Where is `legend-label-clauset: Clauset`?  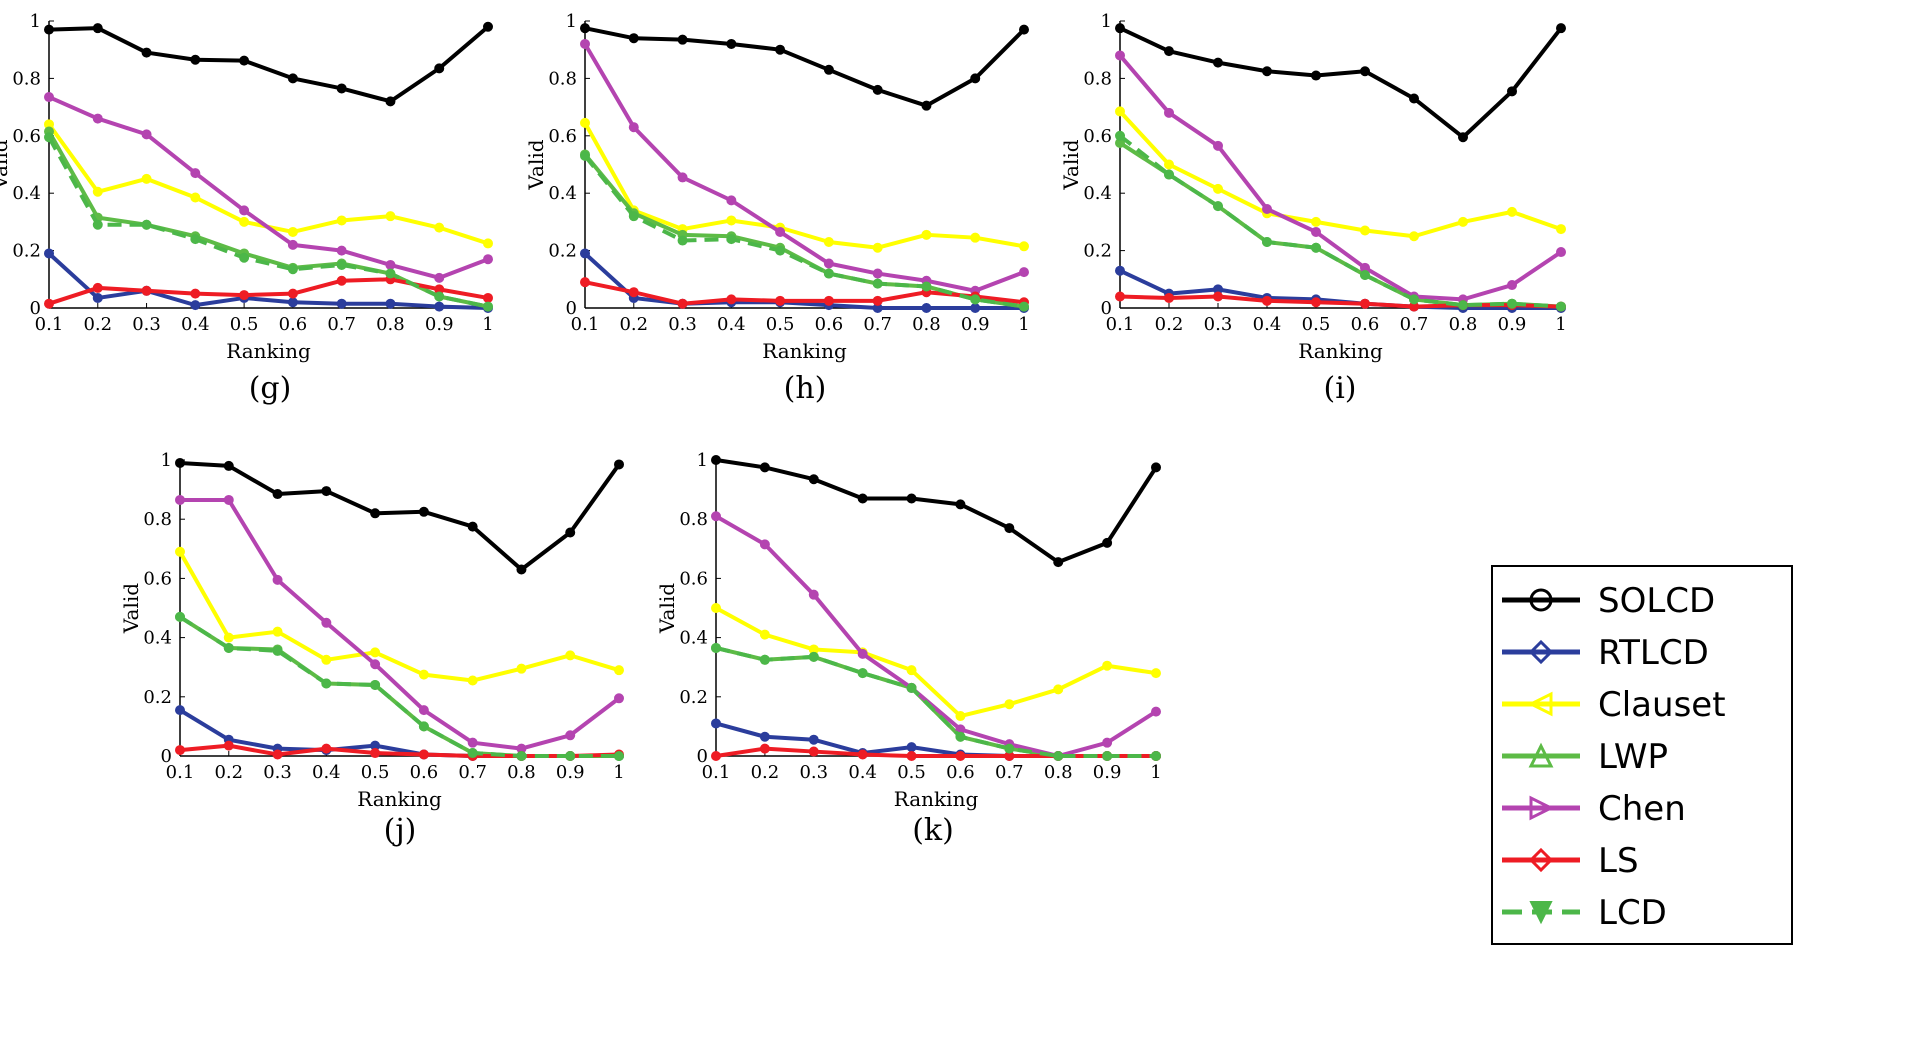
legend-label-clauset: Clauset is located at coordinates (1662, 705).